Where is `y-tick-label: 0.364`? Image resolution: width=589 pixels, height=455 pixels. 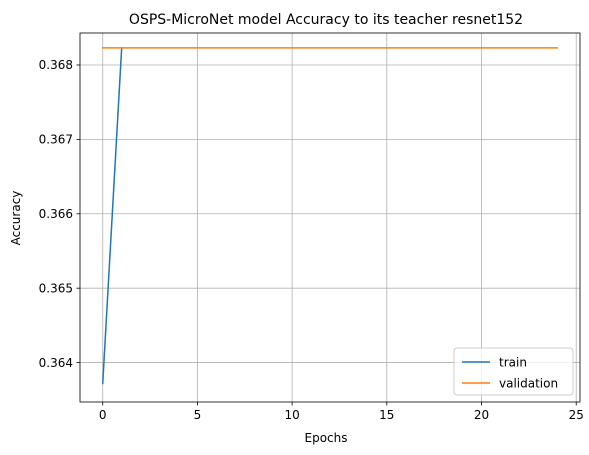 y-tick-label: 0.364 is located at coordinates (56, 363).